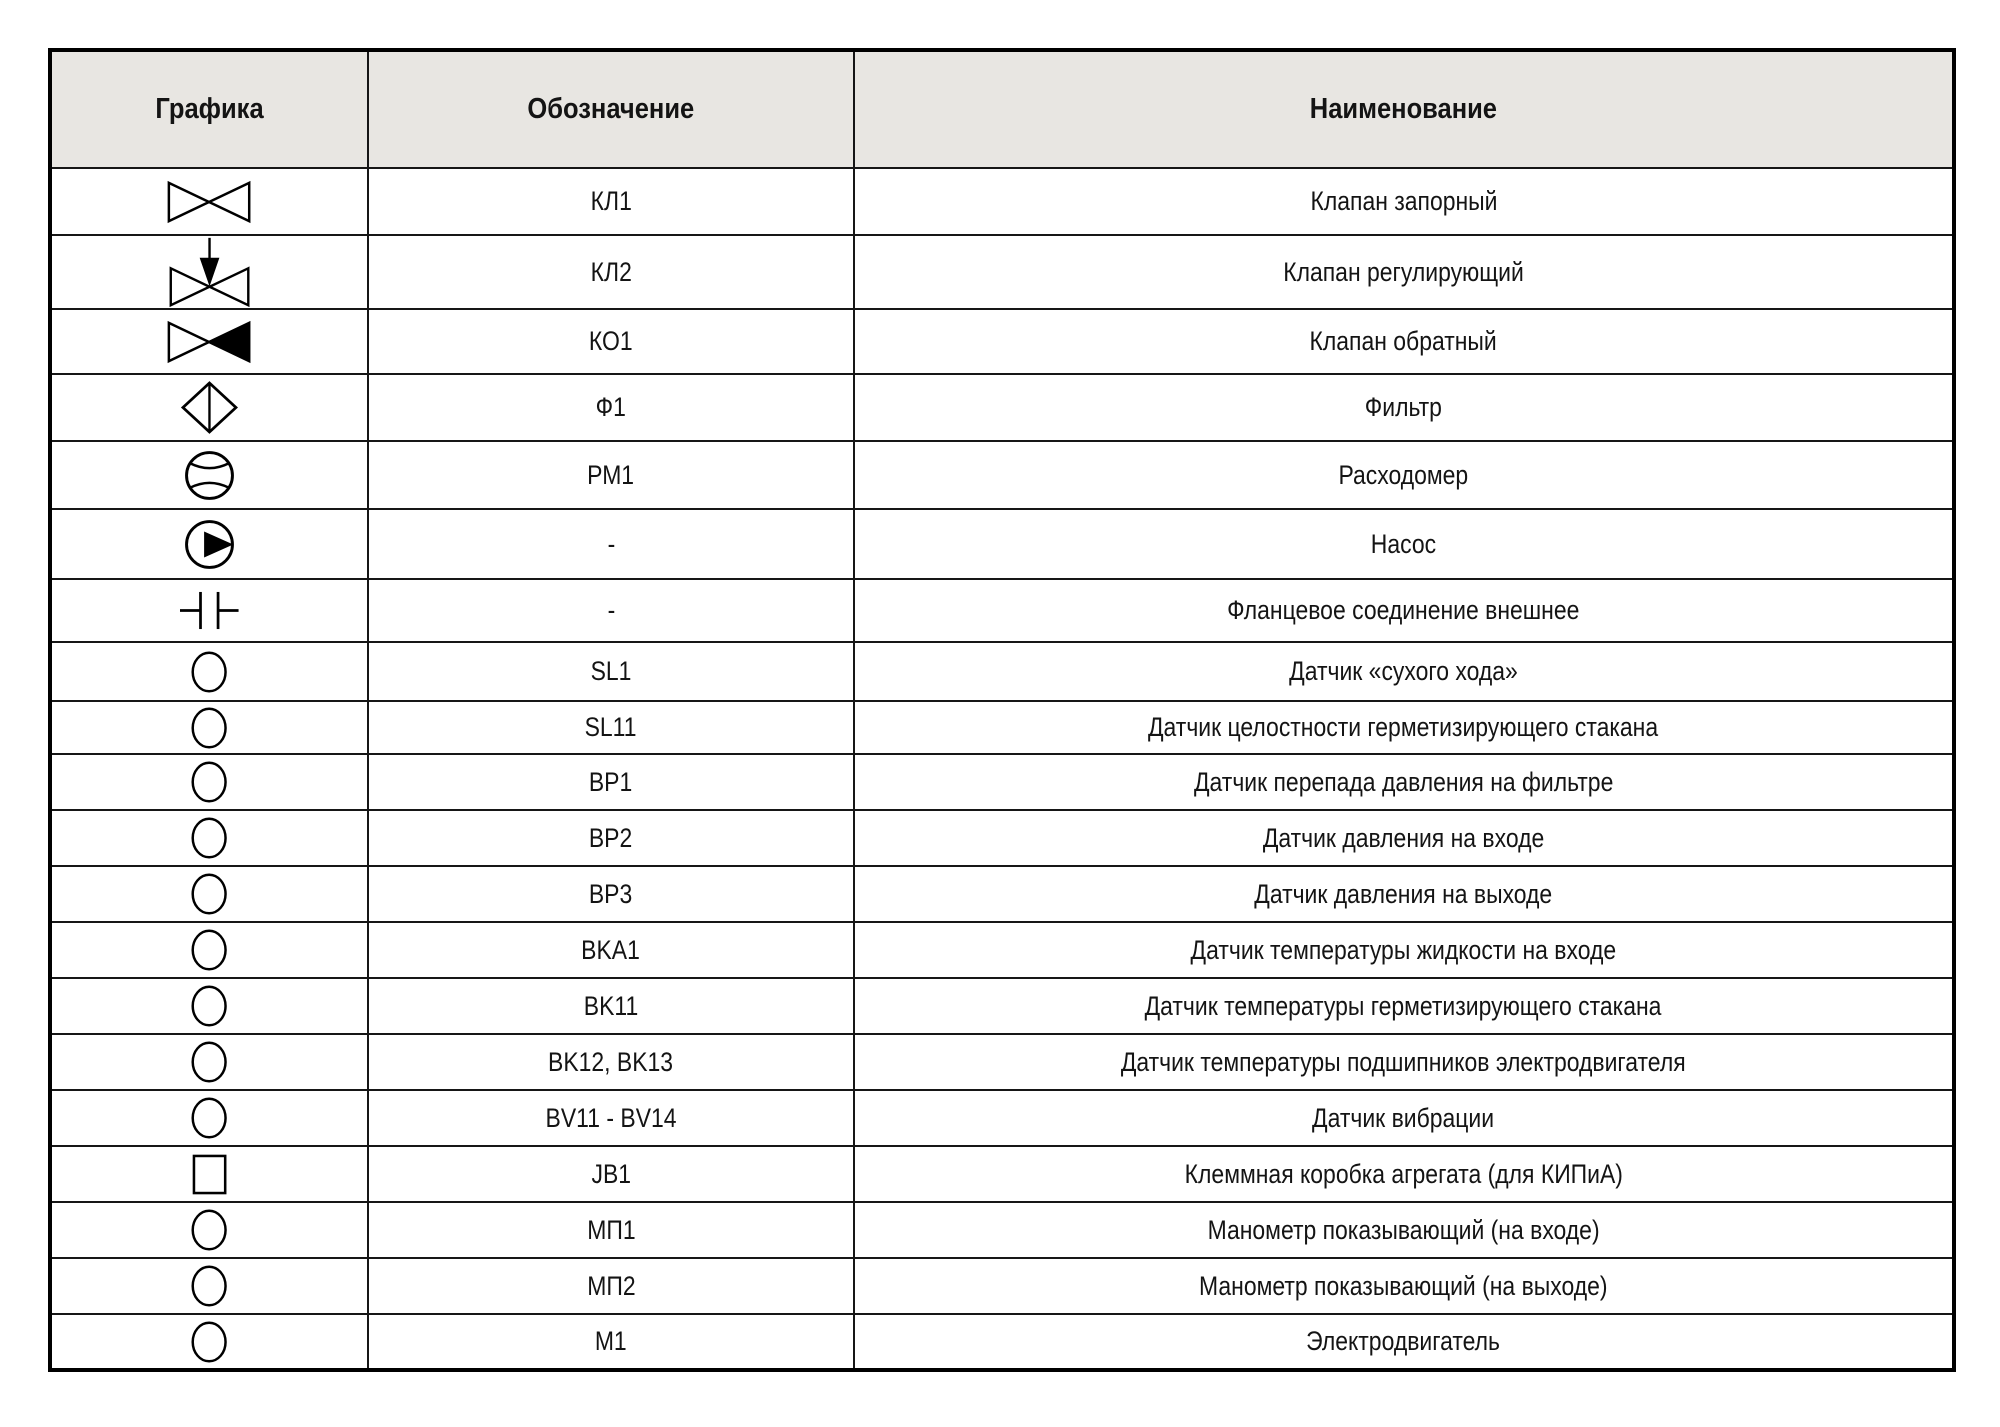  I want to click on name-cell: Датчик давления на выходе, so click(1404, 894).